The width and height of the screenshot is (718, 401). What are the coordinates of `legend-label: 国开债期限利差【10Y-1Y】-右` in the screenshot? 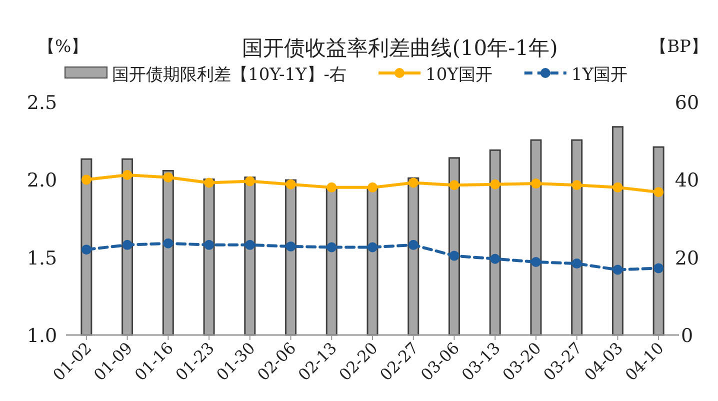 It's located at (229, 75).